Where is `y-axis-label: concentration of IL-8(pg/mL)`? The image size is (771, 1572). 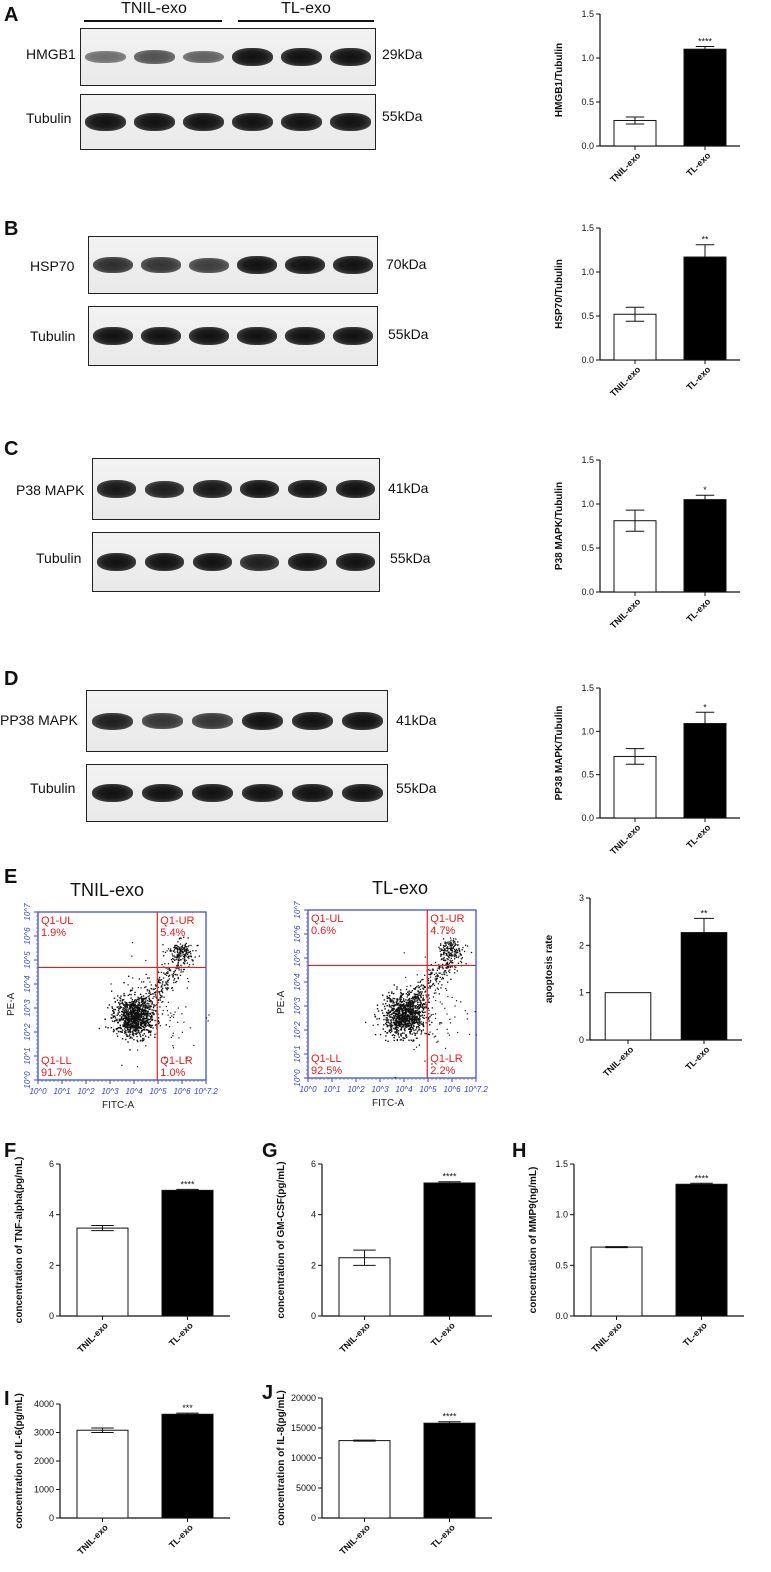
y-axis-label: concentration of IL-8(pg/mL) is located at coordinates (281, 1458).